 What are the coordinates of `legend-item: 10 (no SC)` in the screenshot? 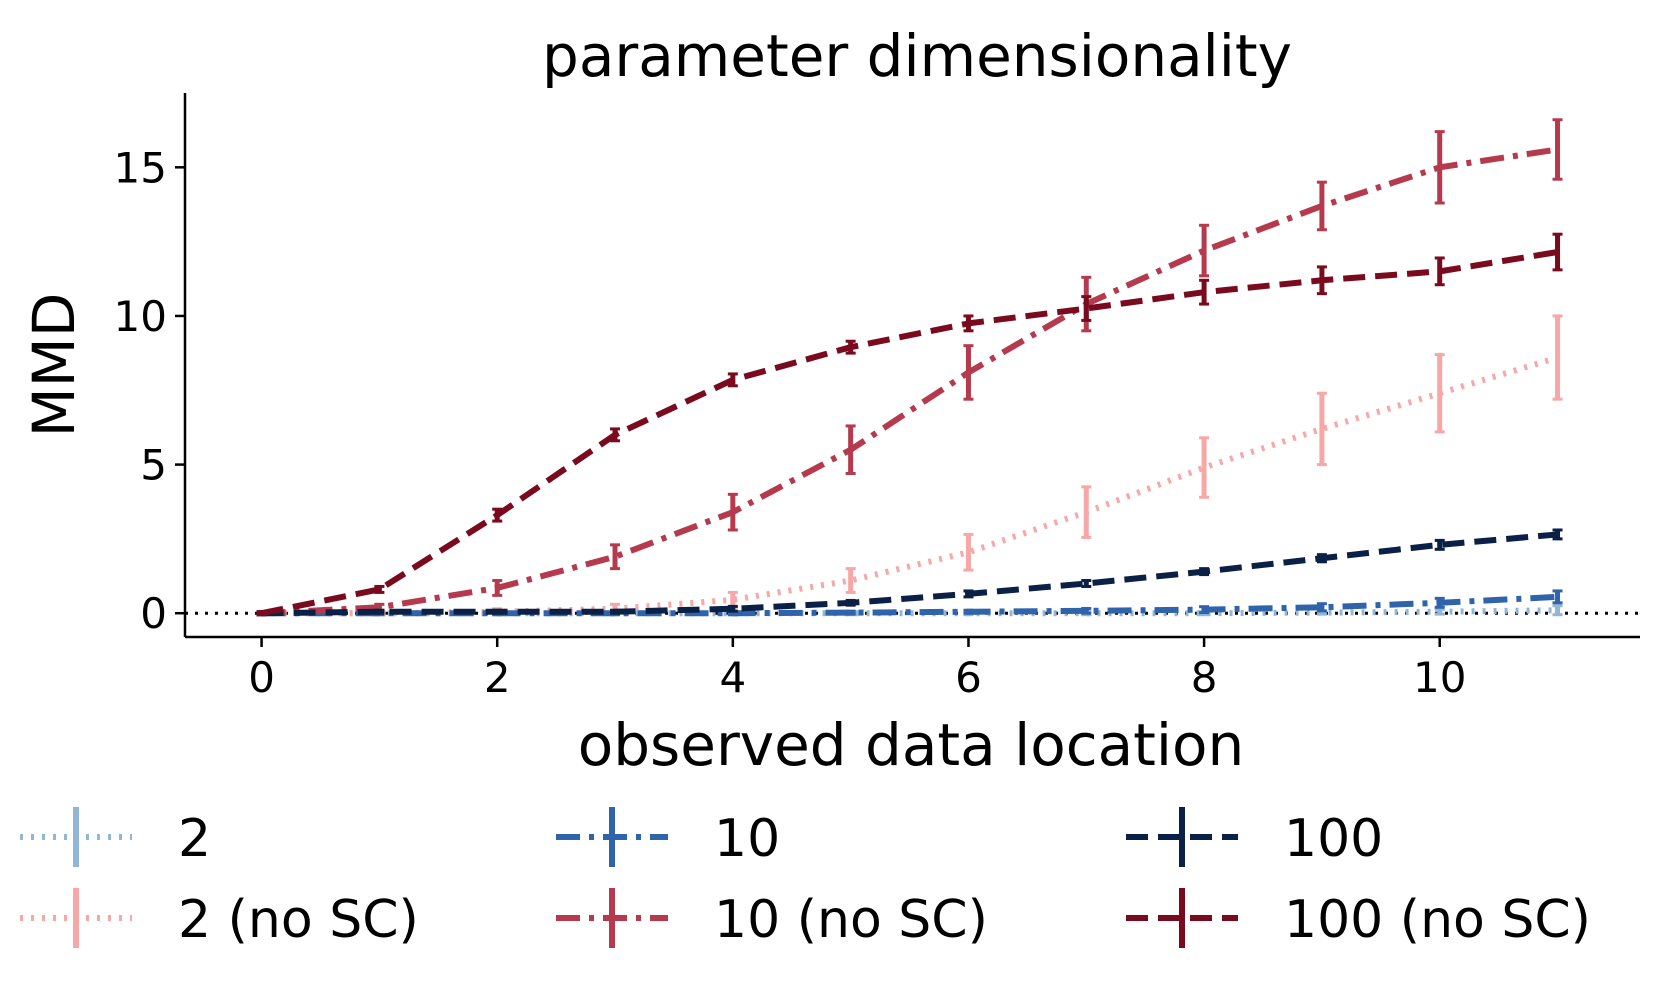 It's located at (772, 919).